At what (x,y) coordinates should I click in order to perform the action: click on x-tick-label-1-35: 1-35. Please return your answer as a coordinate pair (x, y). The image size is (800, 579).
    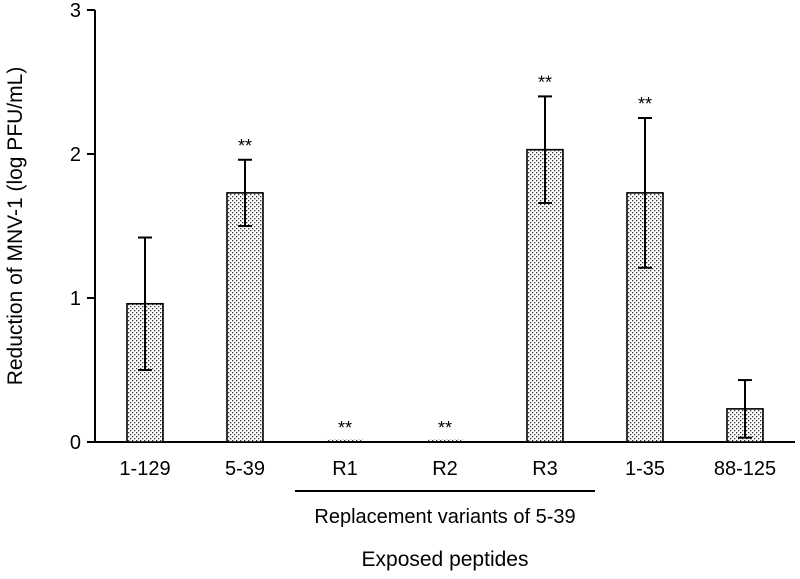
    Looking at the image, I should click on (645, 469).